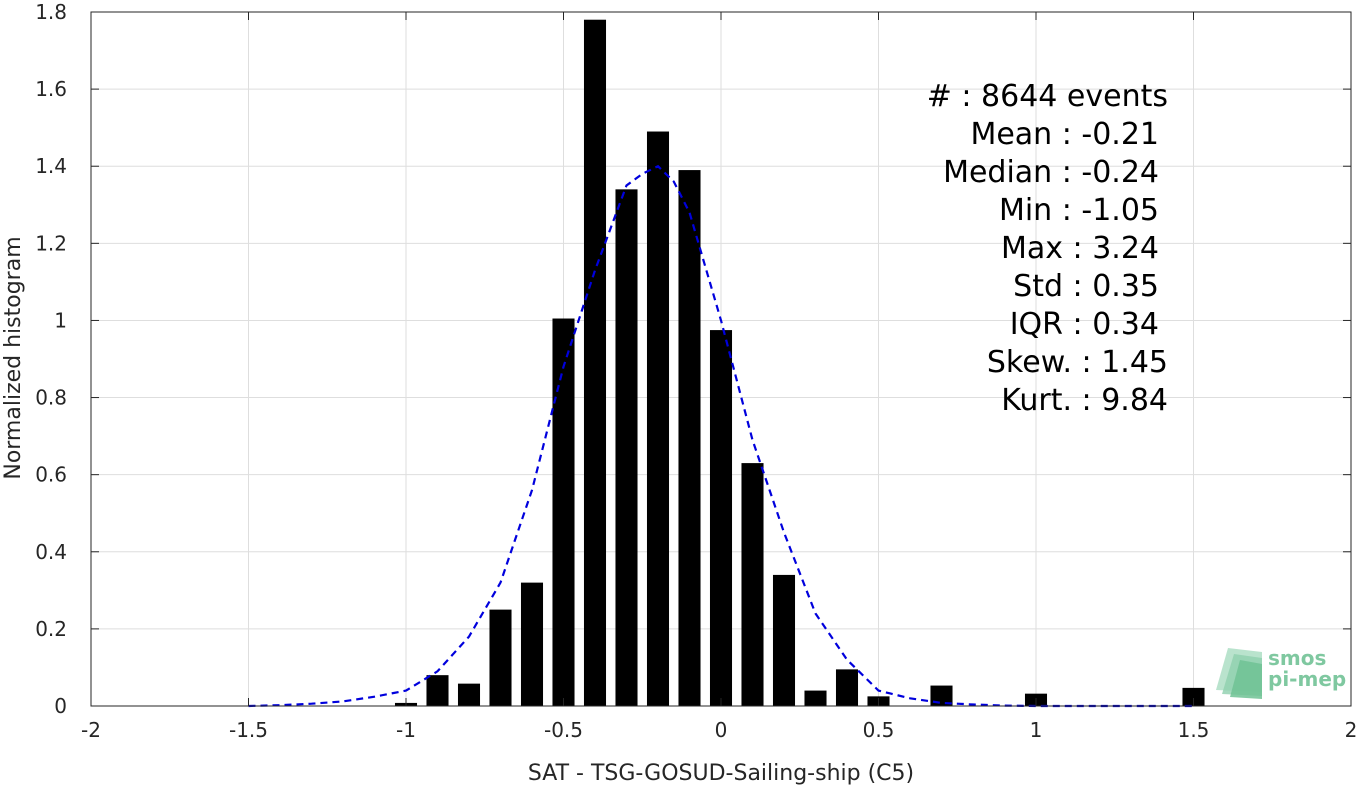 This screenshot has width=1366, height=786. Describe the element at coordinates (1080, 248) in the screenshot. I see `stat-max: Max : 3.24` at that location.